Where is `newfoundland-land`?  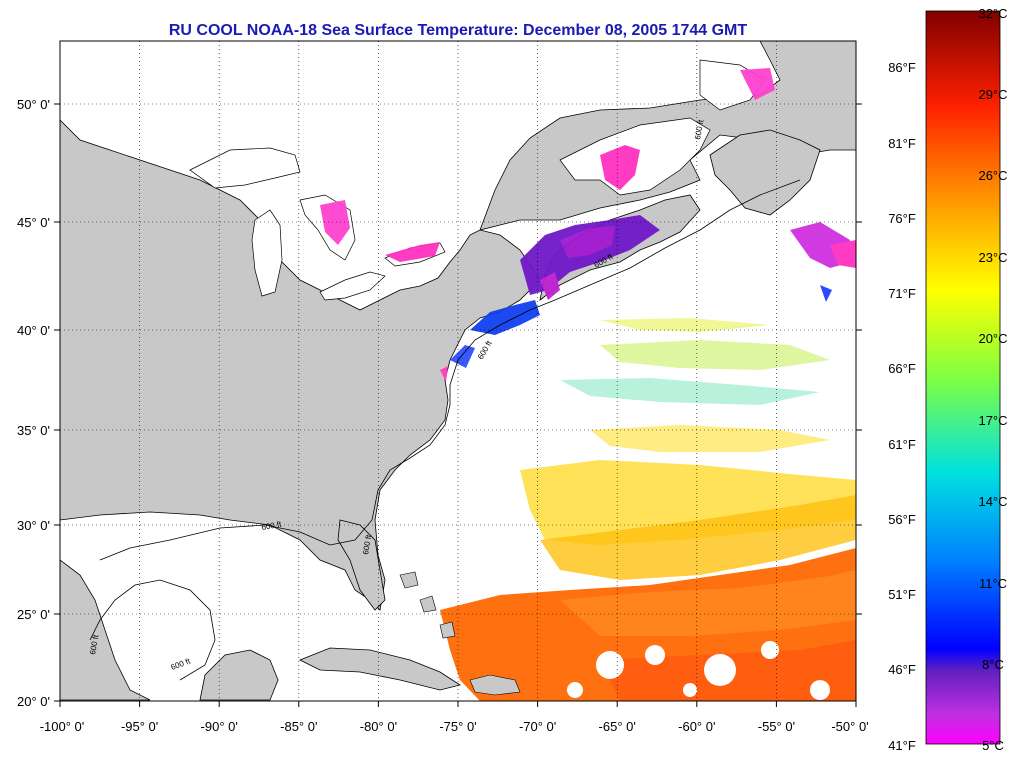
newfoundland-land is located at coordinates (765, 172).